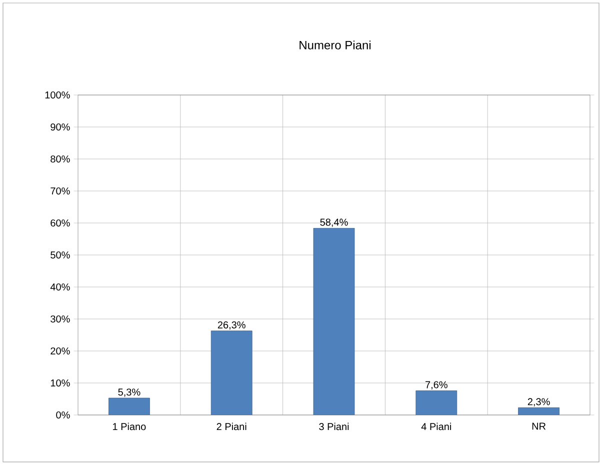 This screenshot has width=602, height=465. What do you see at coordinates (63, 415) in the screenshot?
I see `y-tick-label: 0%` at bounding box center [63, 415].